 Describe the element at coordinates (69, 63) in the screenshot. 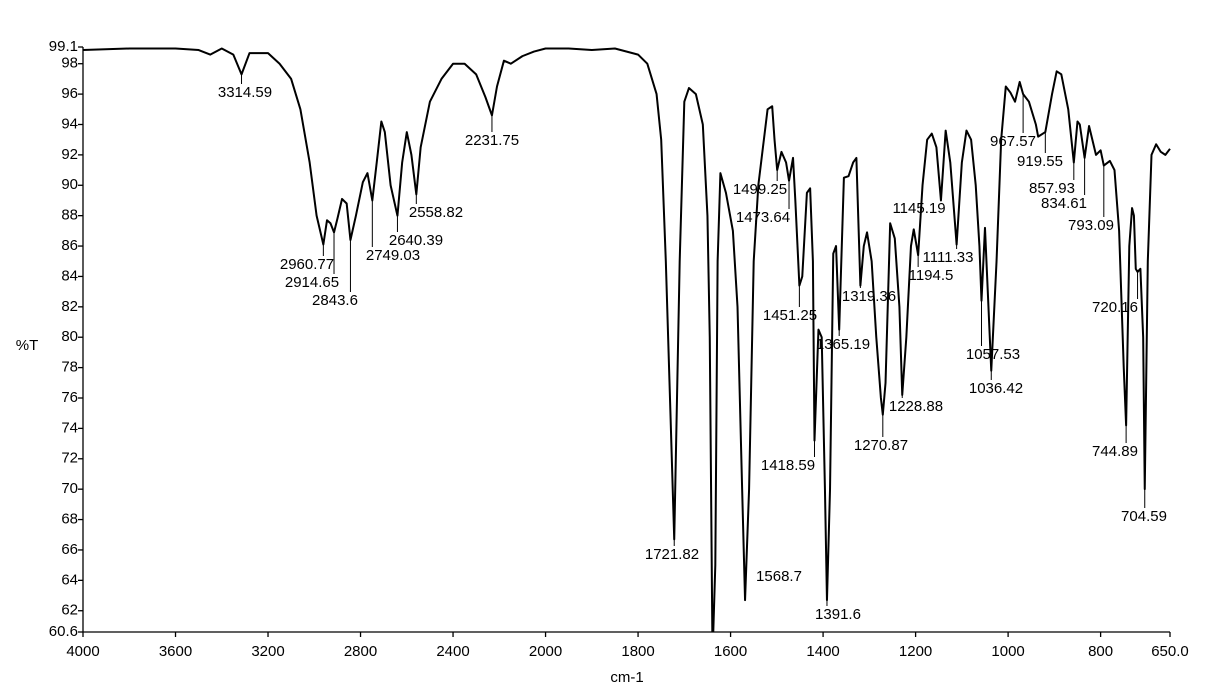

I see `y-tick-label: 98` at that location.